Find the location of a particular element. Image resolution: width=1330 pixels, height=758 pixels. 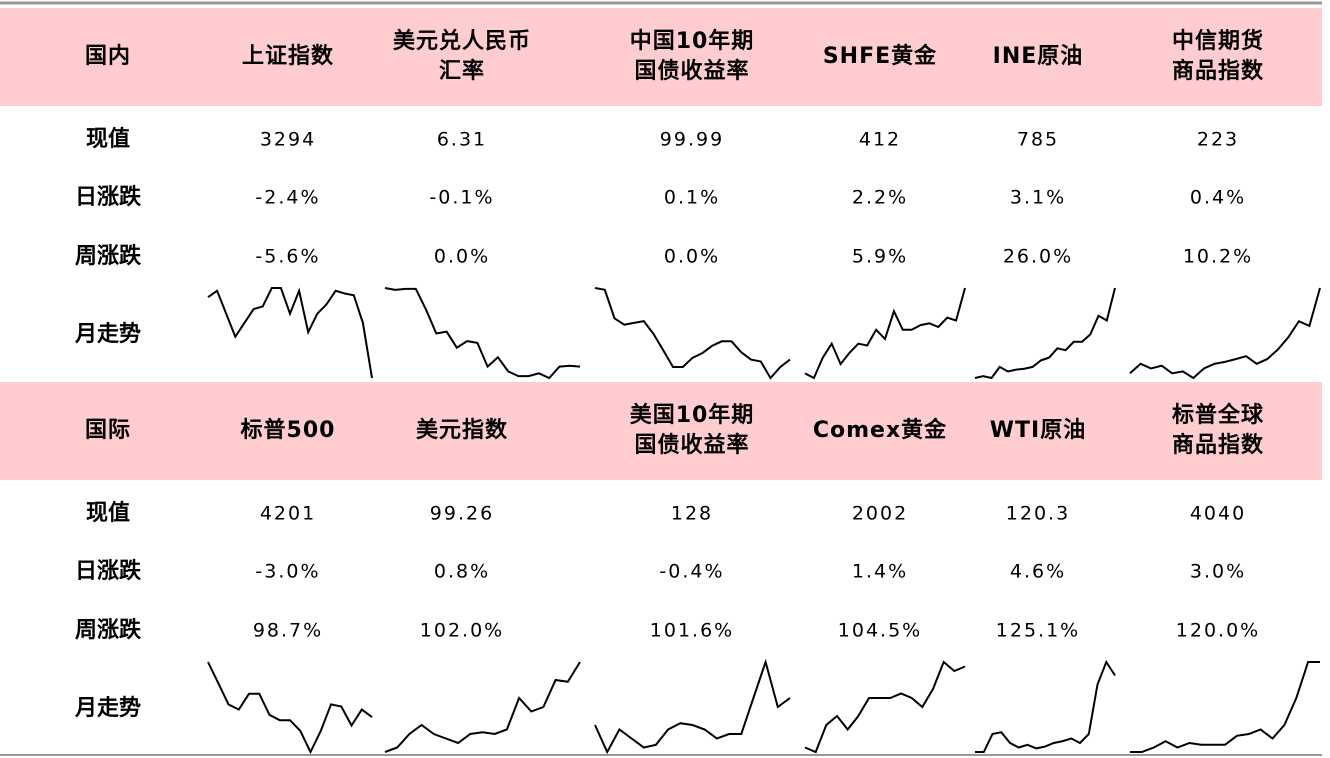

cell-value: 223 is located at coordinates (1218, 140).